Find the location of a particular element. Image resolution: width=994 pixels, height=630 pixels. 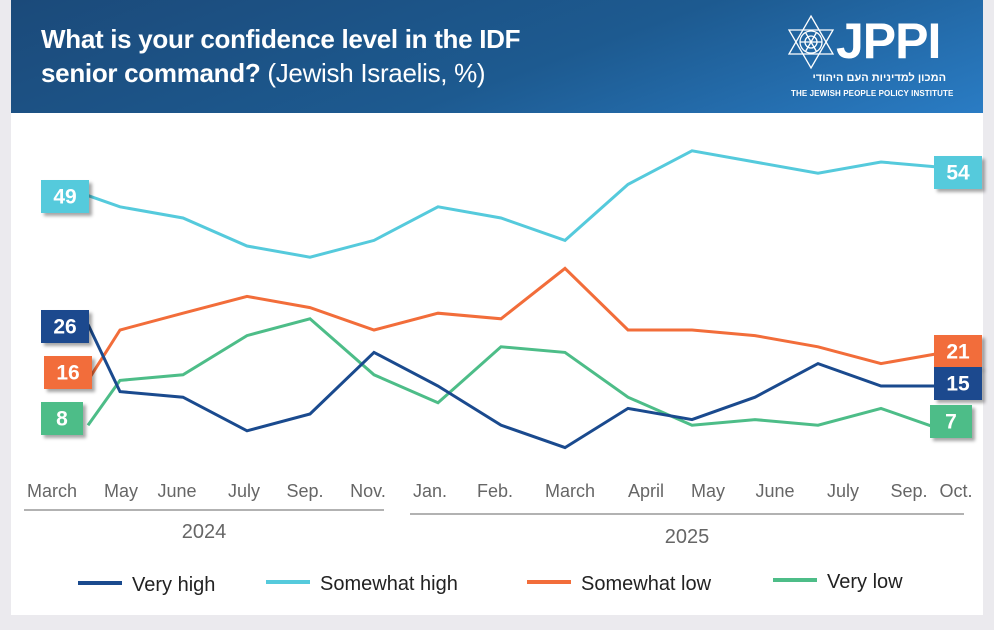

start-label-very-high: 26 is located at coordinates (65, 326).